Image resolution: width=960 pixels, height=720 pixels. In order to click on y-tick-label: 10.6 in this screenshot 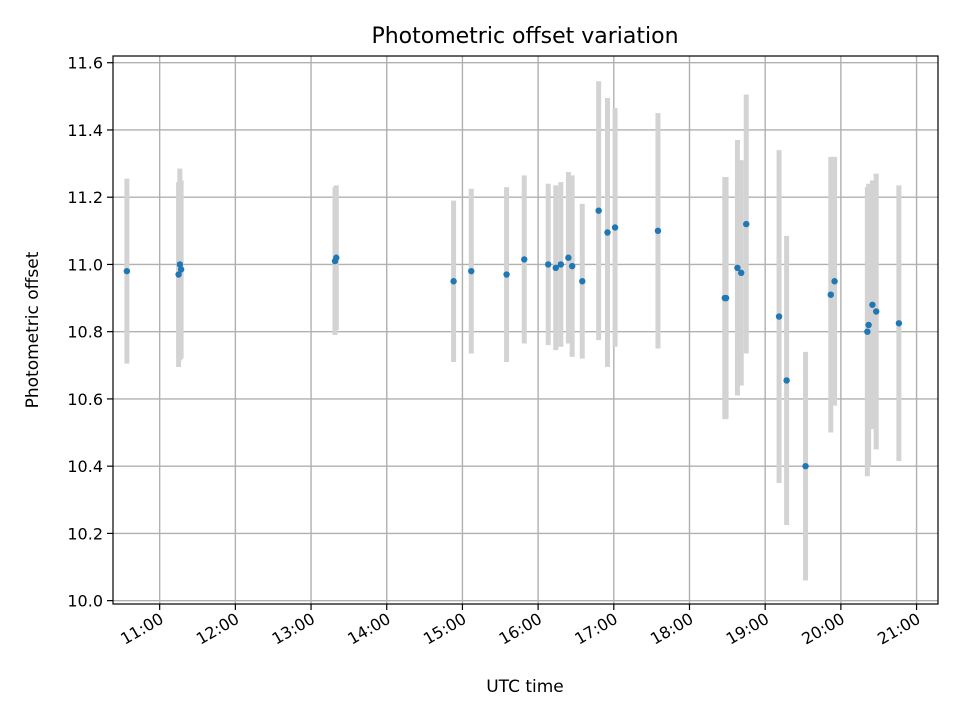, I will do `click(85, 399)`.